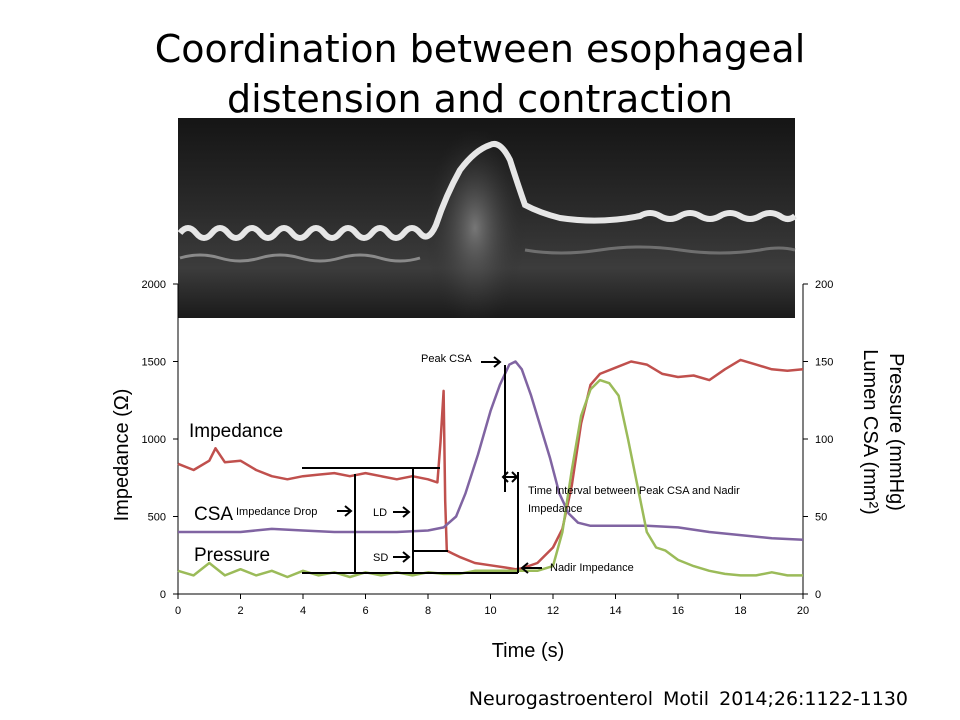  I want to click on peak-csa-arrow, so click(491, 362).